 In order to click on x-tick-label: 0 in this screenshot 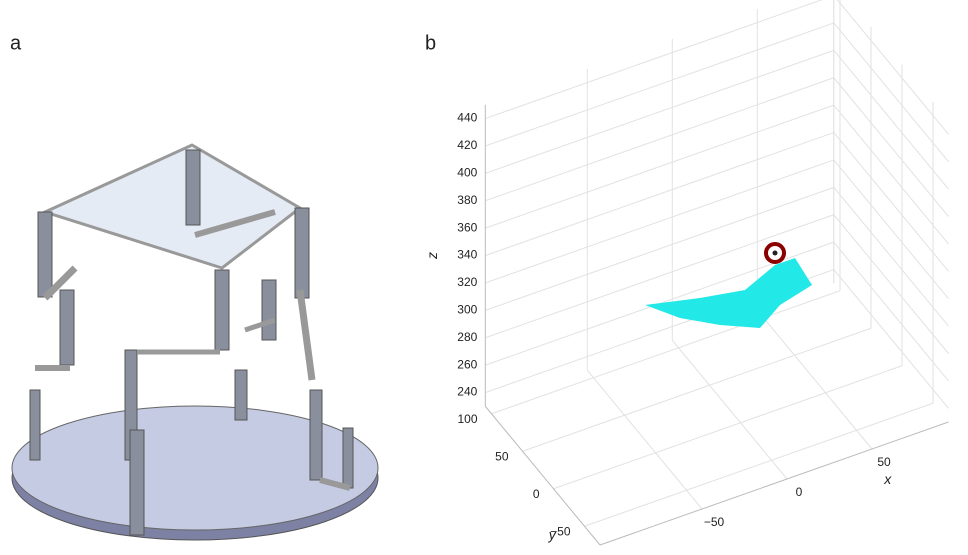, I will do `click(799, 492)`.